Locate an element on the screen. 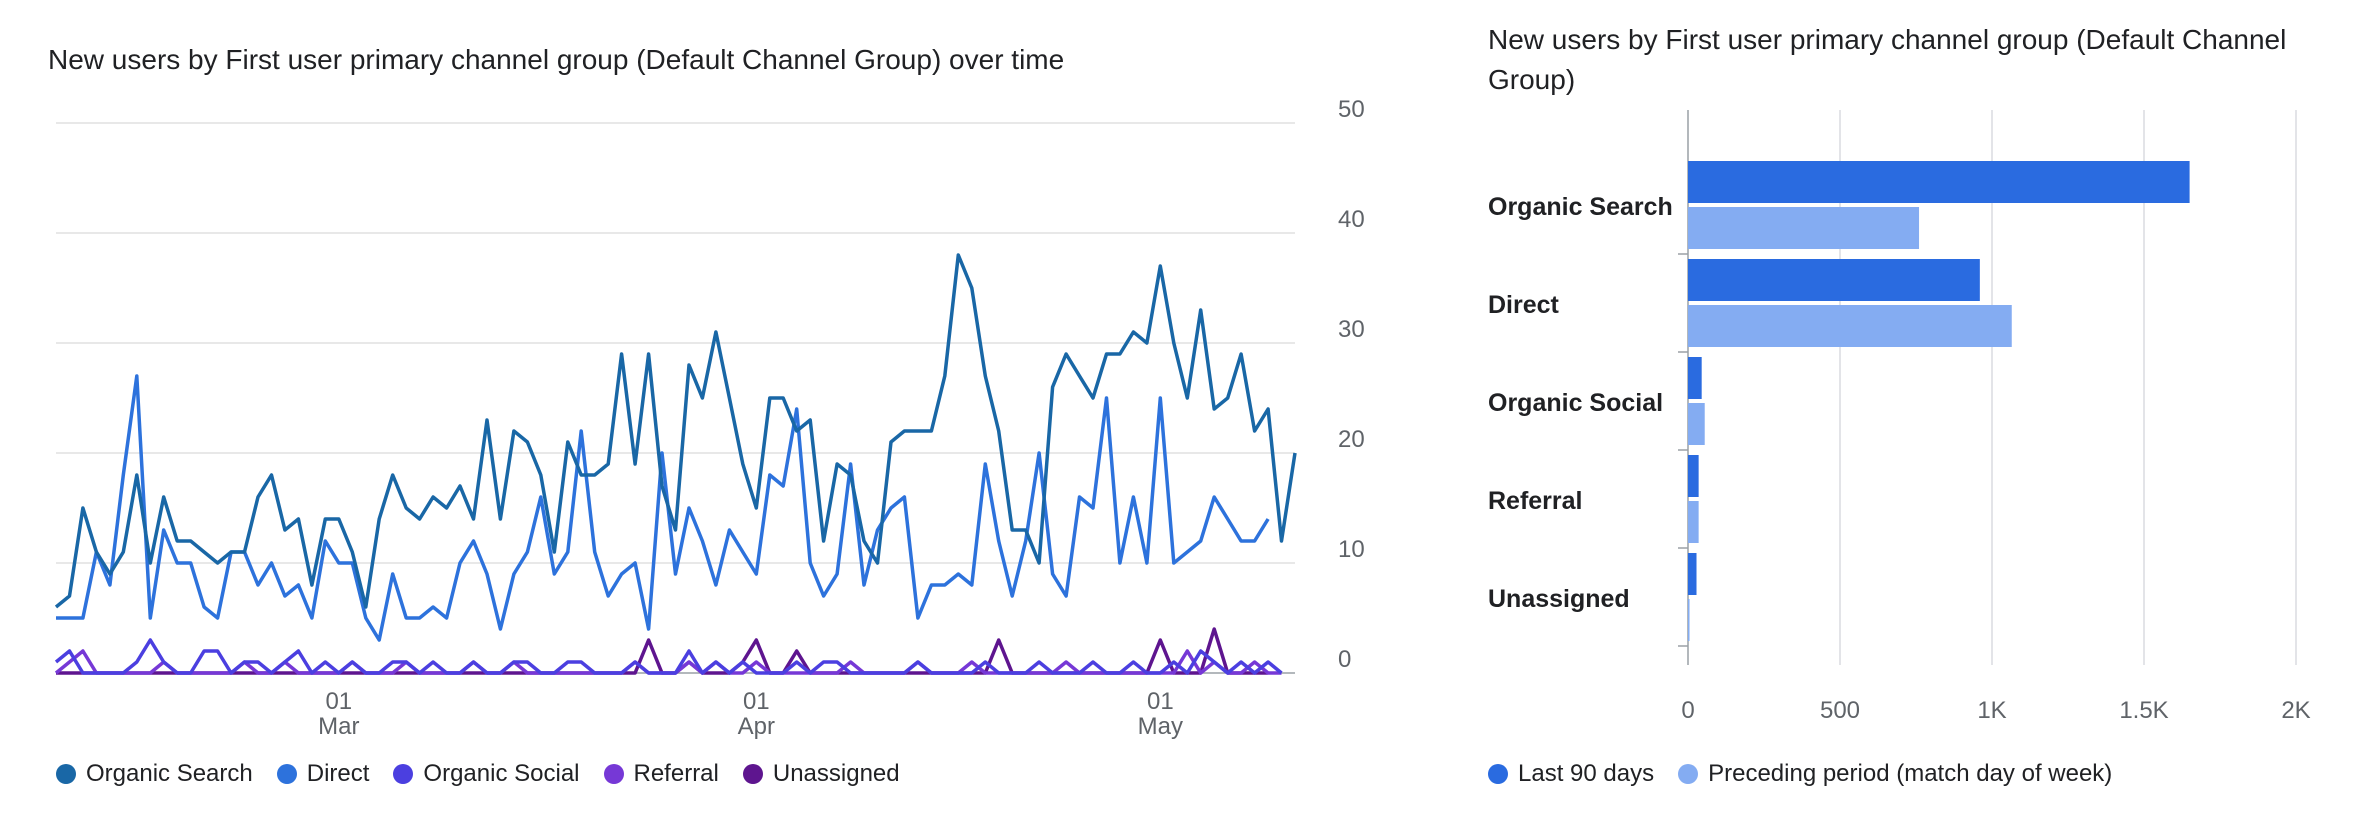  x-tick-month: Apr is located at coordinates (756, 726).